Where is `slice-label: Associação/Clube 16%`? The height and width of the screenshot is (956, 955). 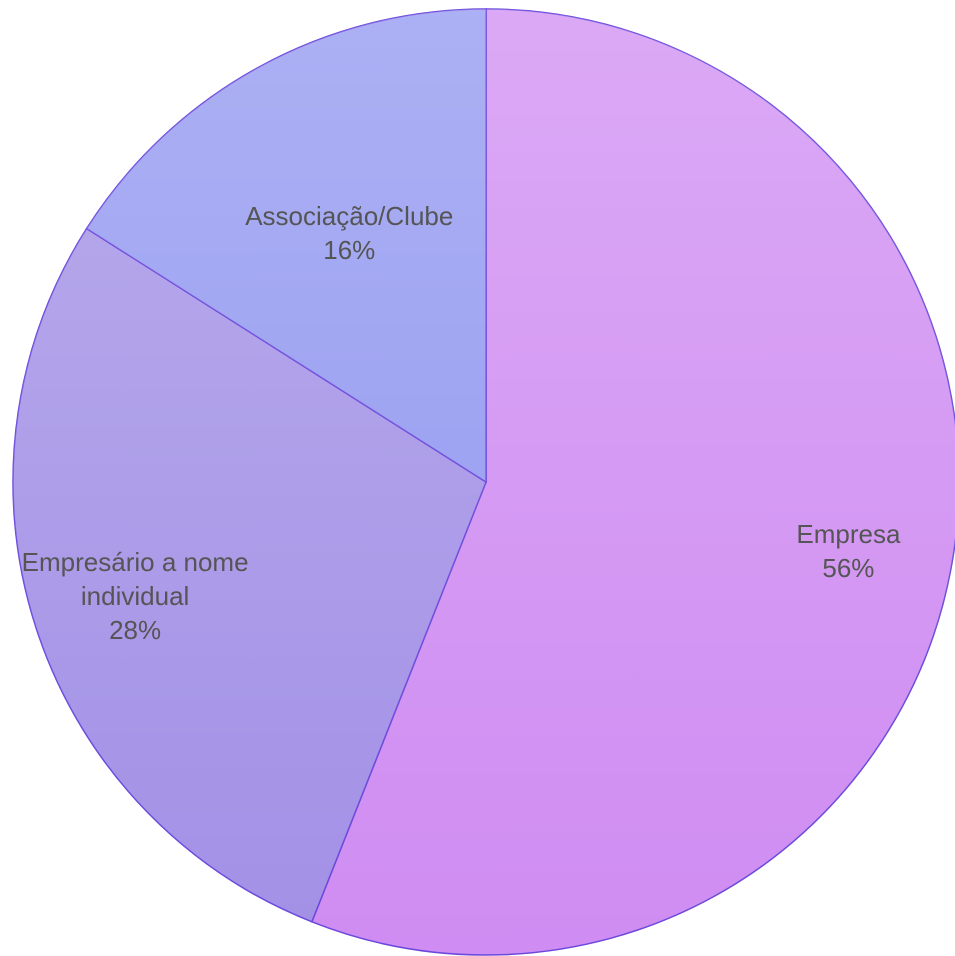 slice-label: Associação/Clube 16% is located at coordinates (349, 233).